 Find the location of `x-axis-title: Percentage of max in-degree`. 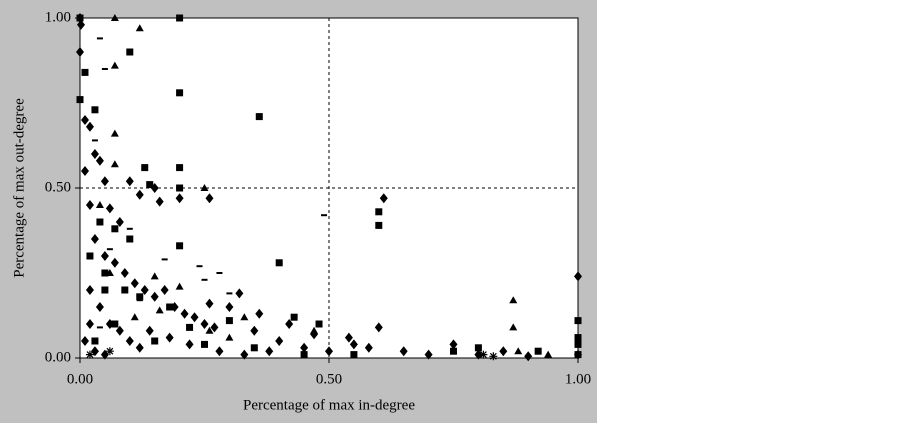

x-axis-title: Percentage of max in-degree is located at coordinates (329, 405).